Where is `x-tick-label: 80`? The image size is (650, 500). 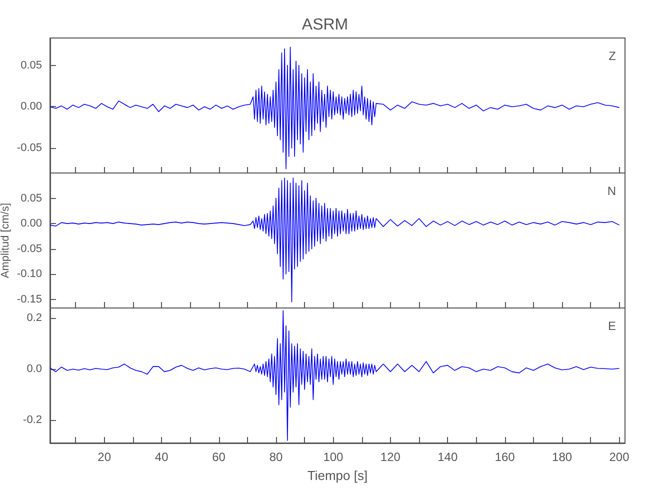
x-tick-label: 80 is located at coordinates (276, 457).